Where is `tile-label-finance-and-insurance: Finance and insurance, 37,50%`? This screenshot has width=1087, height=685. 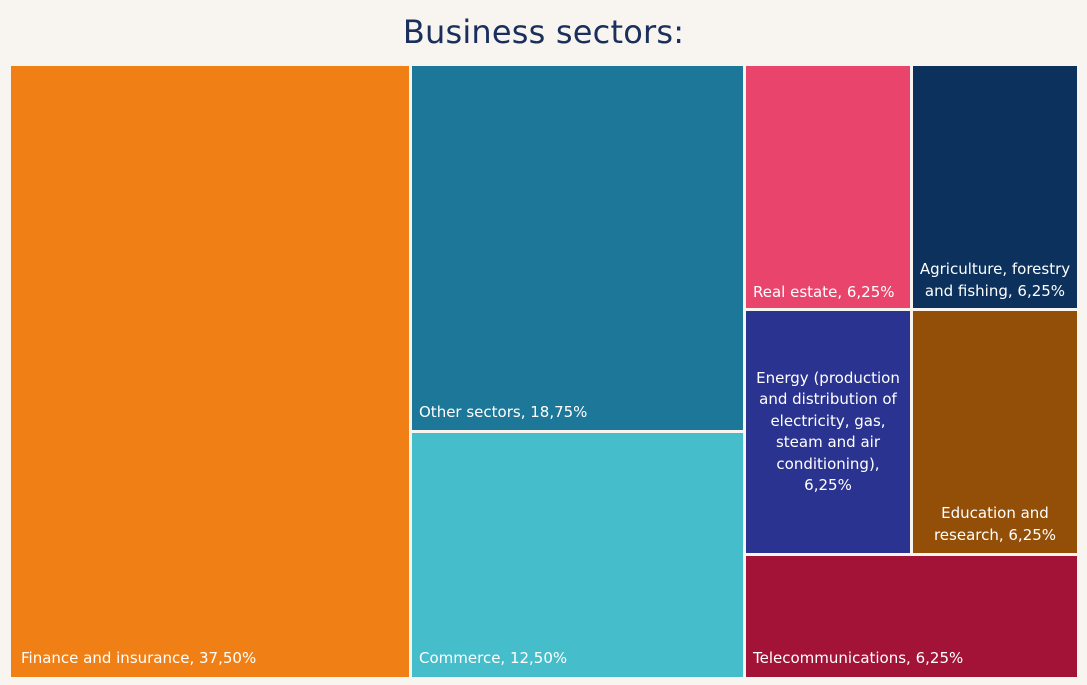 tile-label-finance-and-insurance: Finance and insurance, 37,50% is located at coordinates (139, 657).